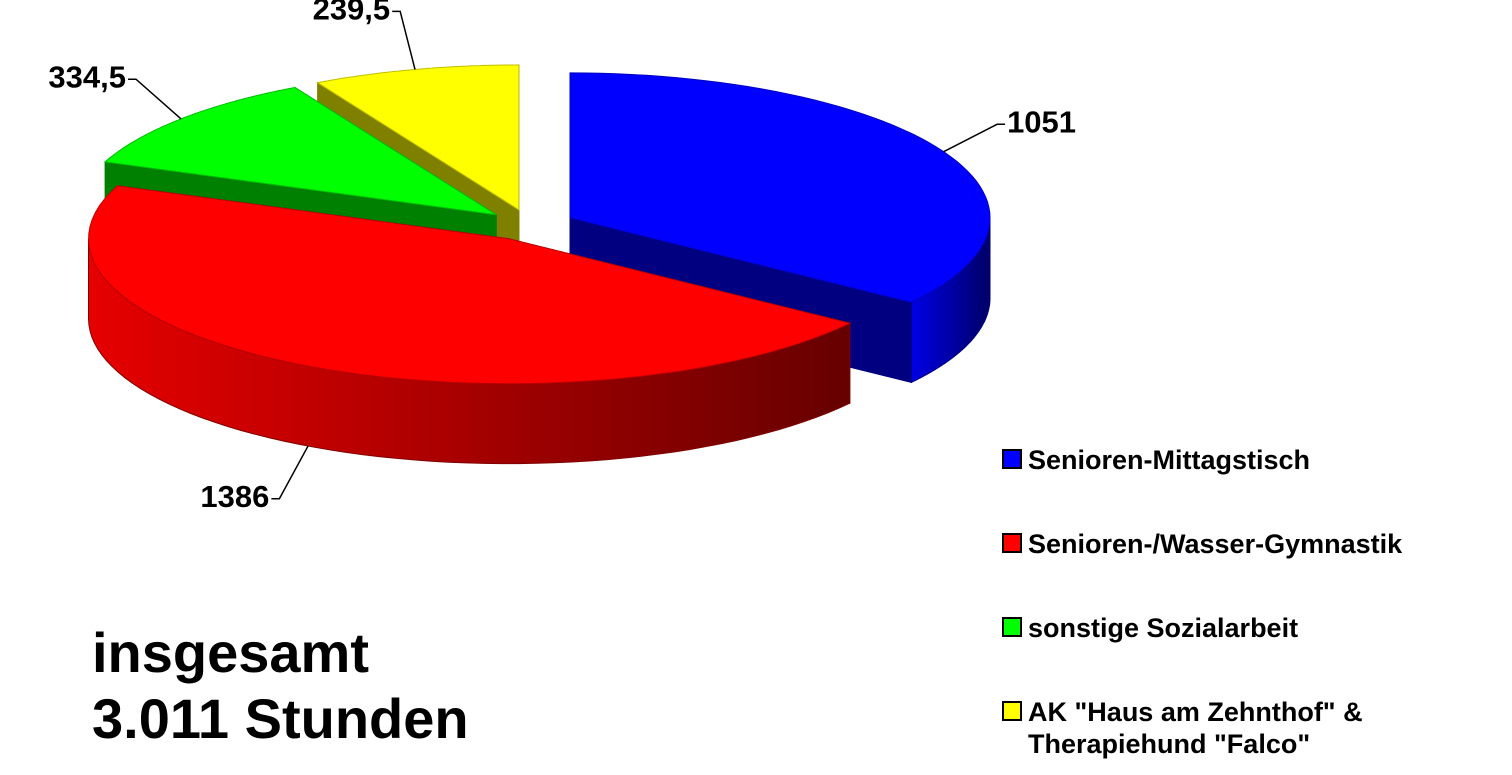 Image resolution: width=1512 pixels, height=775 pixels. What do you see at coordinates (280, 686) in the screenshot?
I see `annotation: insgesamt 3.011 Stunden` at bounding box center [280, 686].